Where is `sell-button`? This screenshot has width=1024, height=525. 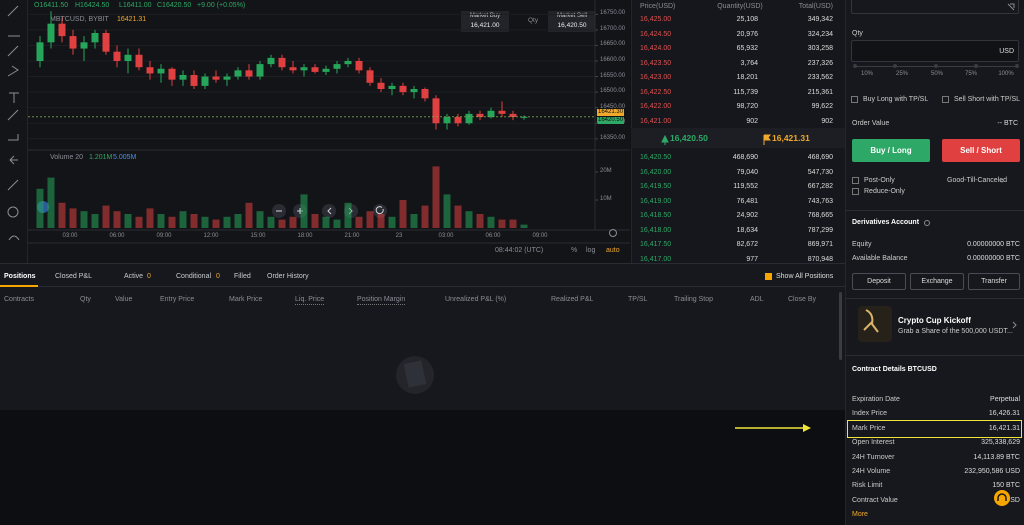 sell-button is located at coordinates (981, 150).